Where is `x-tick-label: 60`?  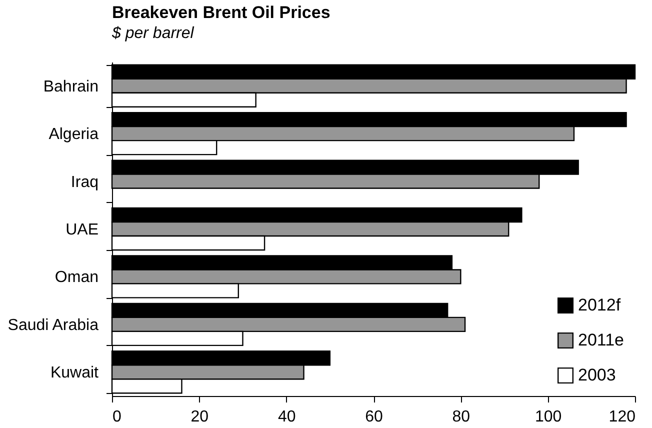 x-tick-label: 60 is located at coordinates (374, 417).